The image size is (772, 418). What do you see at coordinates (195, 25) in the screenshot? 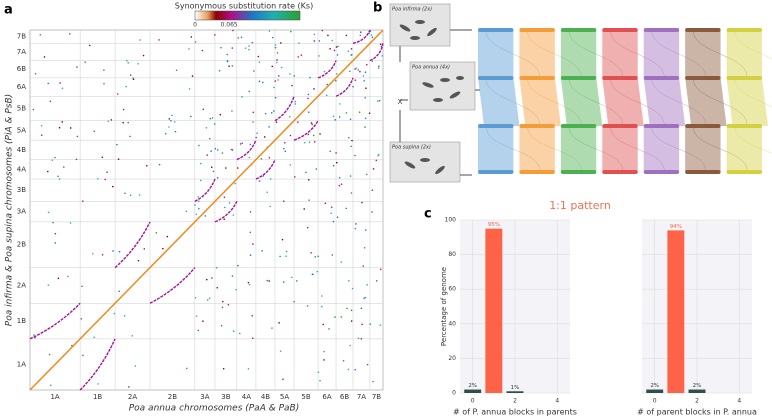
I see `colorbar-tick-label: 0` at bounding box center [195, 25].